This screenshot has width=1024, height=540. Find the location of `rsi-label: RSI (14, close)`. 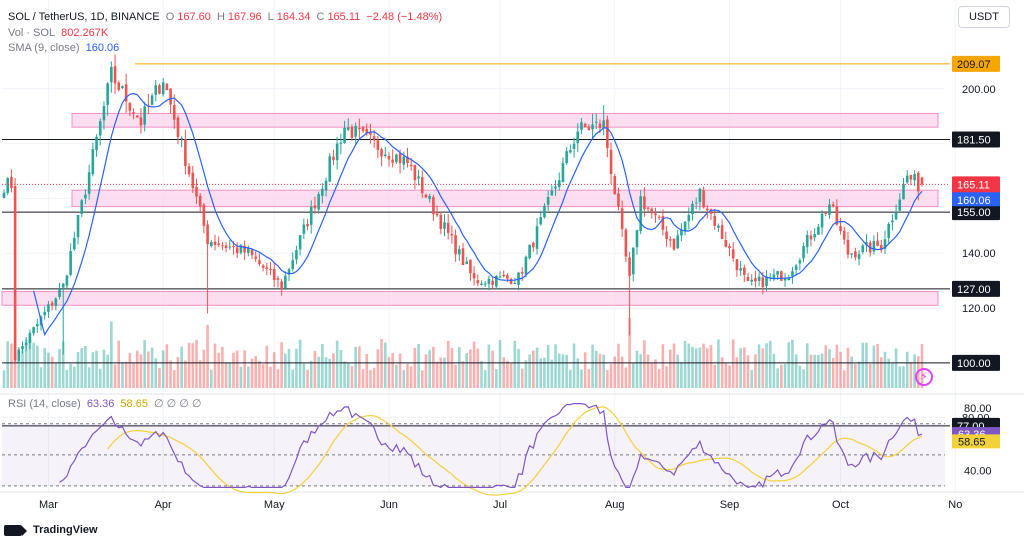

rsi-label: RSI (14, close) is located at coordinates (44, 404).